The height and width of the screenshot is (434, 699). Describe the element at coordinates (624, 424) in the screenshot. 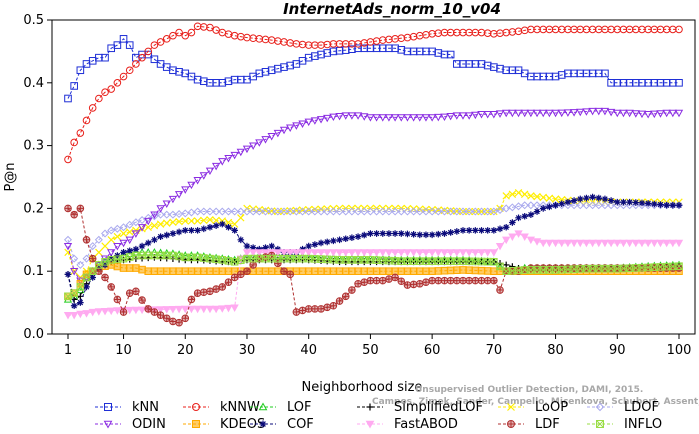

I see `legend-item-inflo: INFLO` at that location.